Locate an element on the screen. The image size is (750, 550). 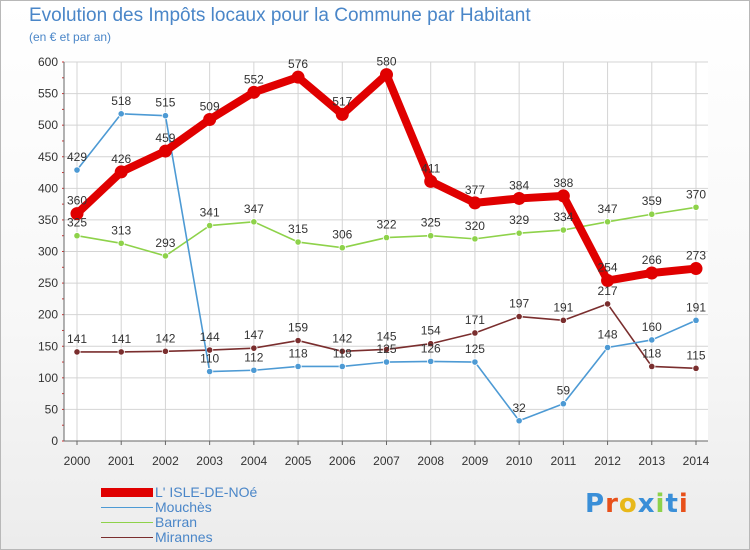
legend-label: L' ISLE-DE-NOé is located at coordinates (206, 492).